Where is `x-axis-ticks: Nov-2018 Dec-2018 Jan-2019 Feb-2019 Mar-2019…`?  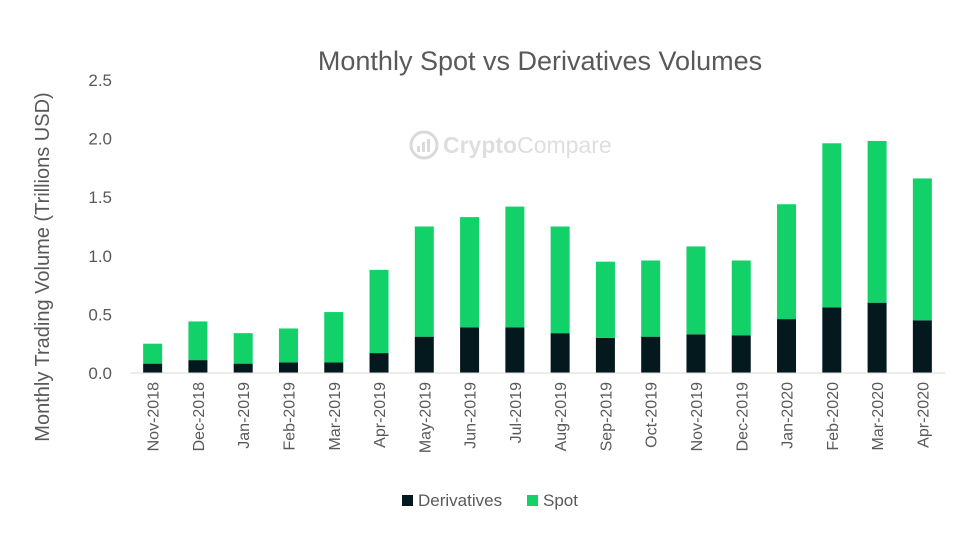 x-axis-ticks: Nov-2018 Dec-2018 Jan-2019 Feb-2019 Mar-2019… is located at coordinates (539, 417).